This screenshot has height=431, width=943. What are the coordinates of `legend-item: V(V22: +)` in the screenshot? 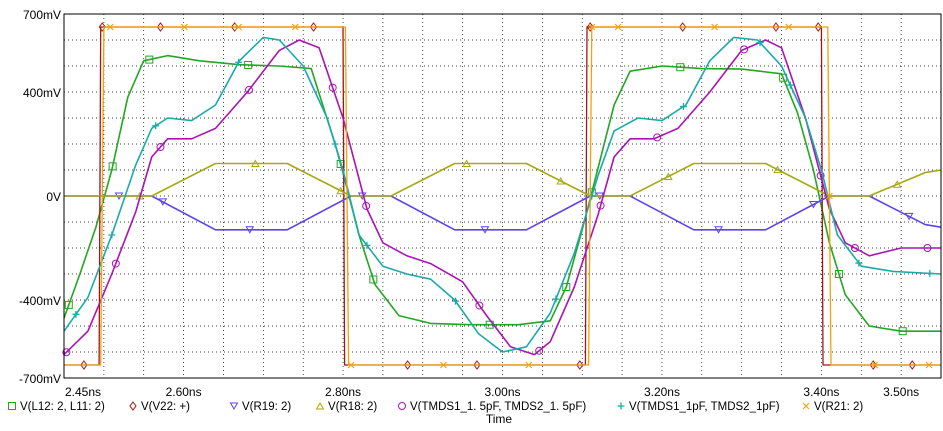 It's located at (159, 407).